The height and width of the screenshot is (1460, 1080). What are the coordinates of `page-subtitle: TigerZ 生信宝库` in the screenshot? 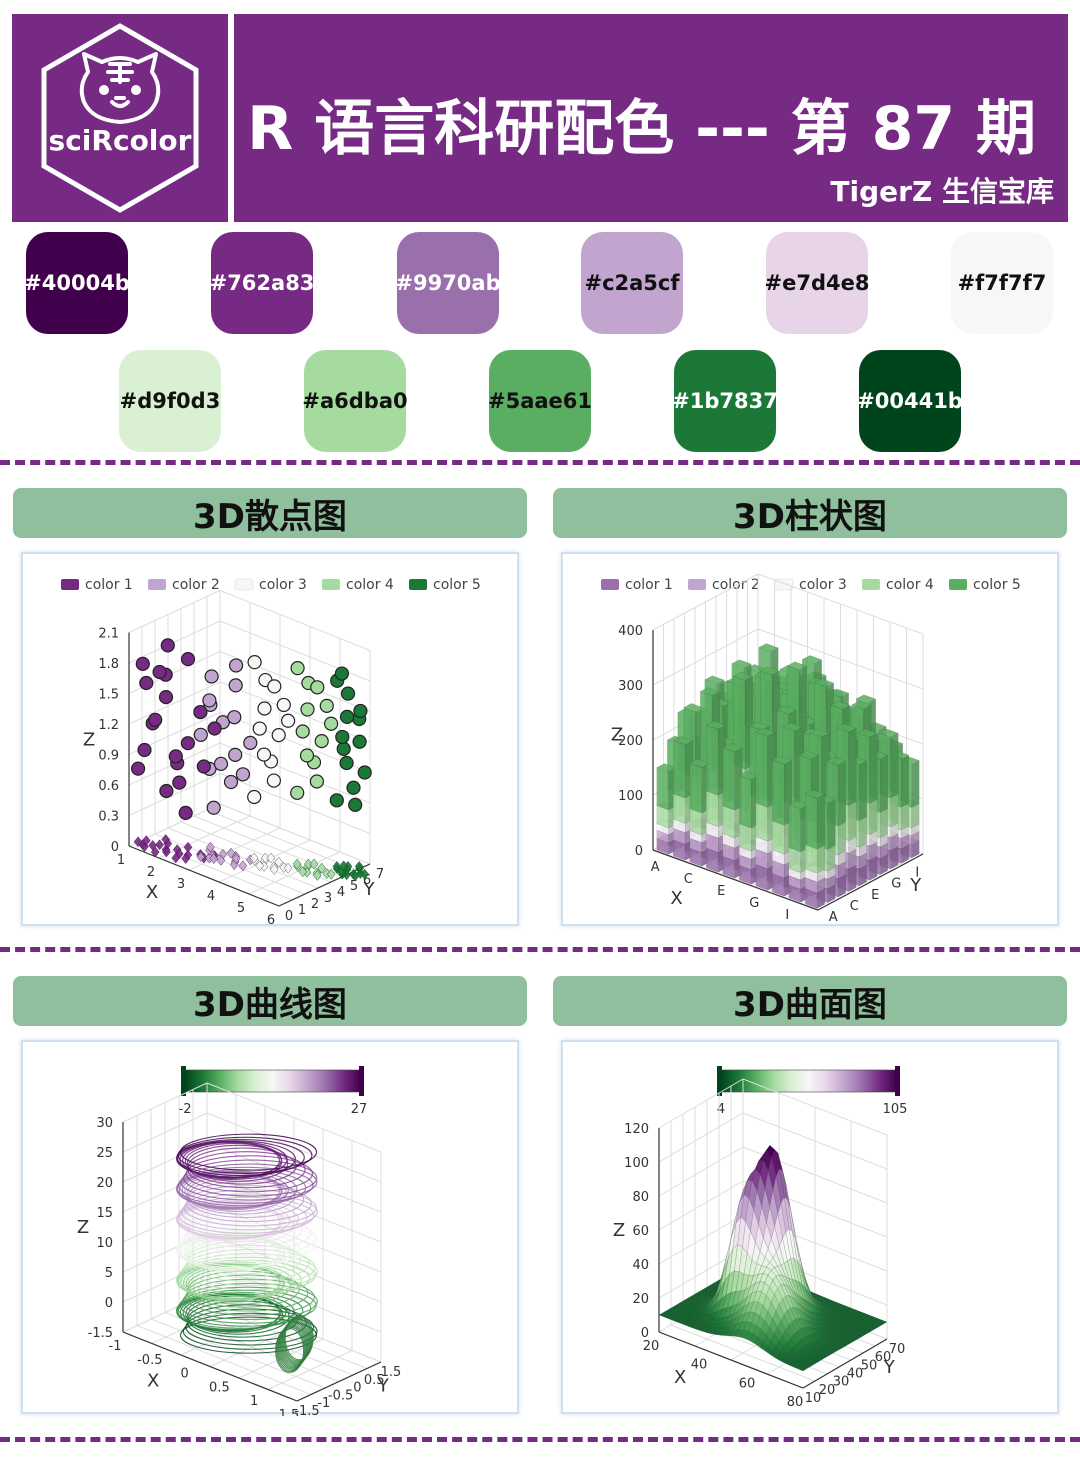 It's located at (942, 191).